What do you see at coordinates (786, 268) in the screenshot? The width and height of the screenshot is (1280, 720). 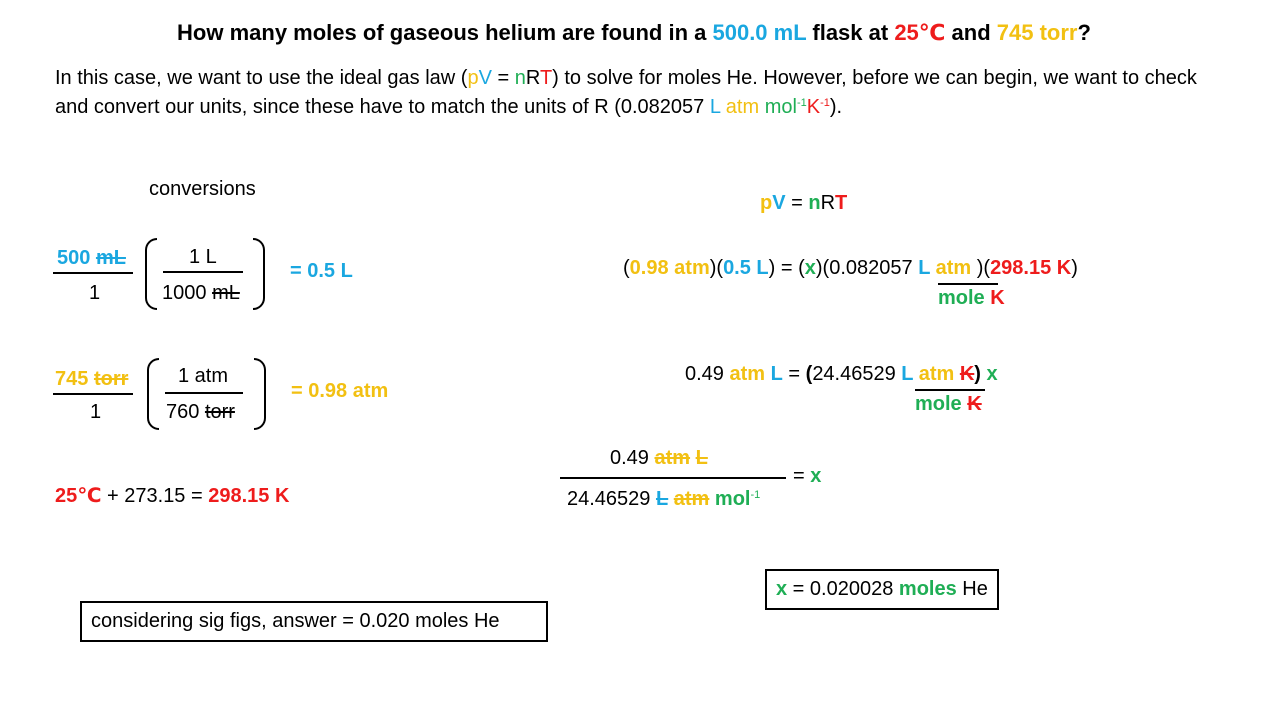 I see `step-text: ) = (` at bounding box center [786, 268].